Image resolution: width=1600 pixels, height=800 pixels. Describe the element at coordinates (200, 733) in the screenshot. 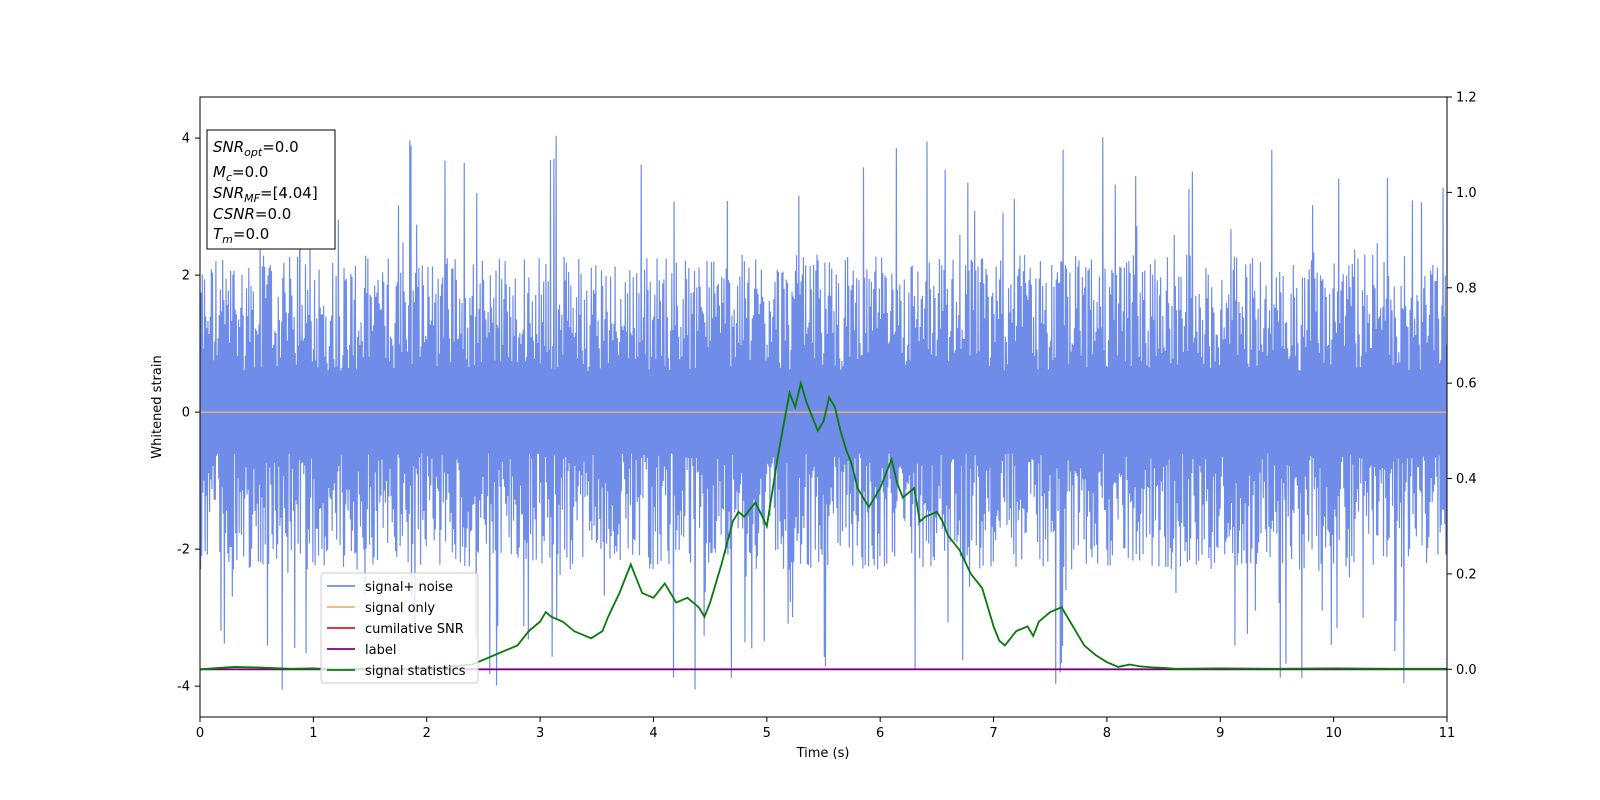

I see `x-tick-label: 0` at that location.